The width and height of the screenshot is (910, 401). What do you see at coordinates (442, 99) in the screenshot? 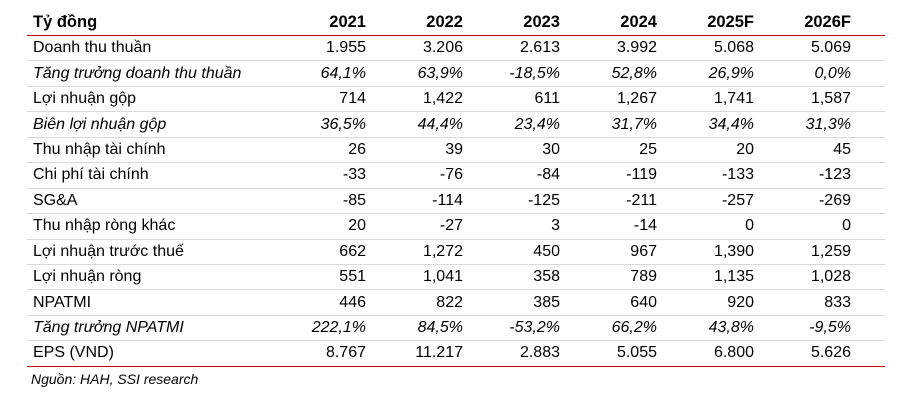
I see `row-value: 1,422` at bounding box center [442, 99].